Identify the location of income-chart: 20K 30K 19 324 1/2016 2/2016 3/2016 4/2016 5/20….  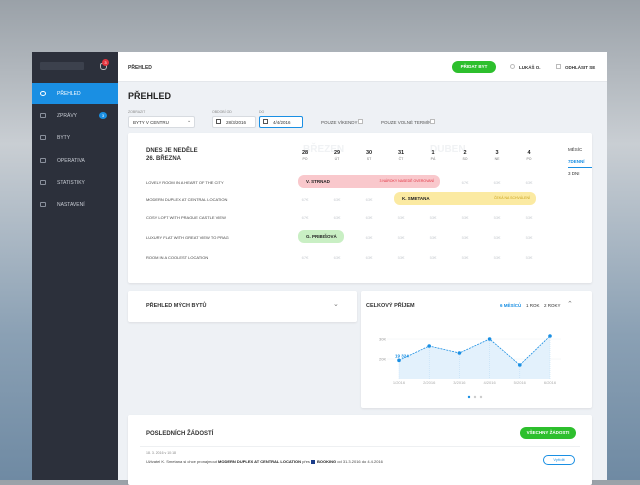
(470, 366).